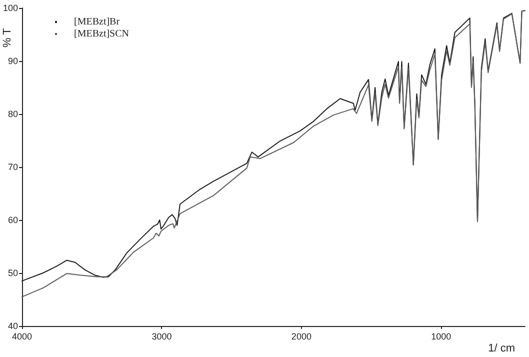  Describe the element at coordinates (22, 337) in the screenshot. I see `x-tick-label: 4000` at that location.